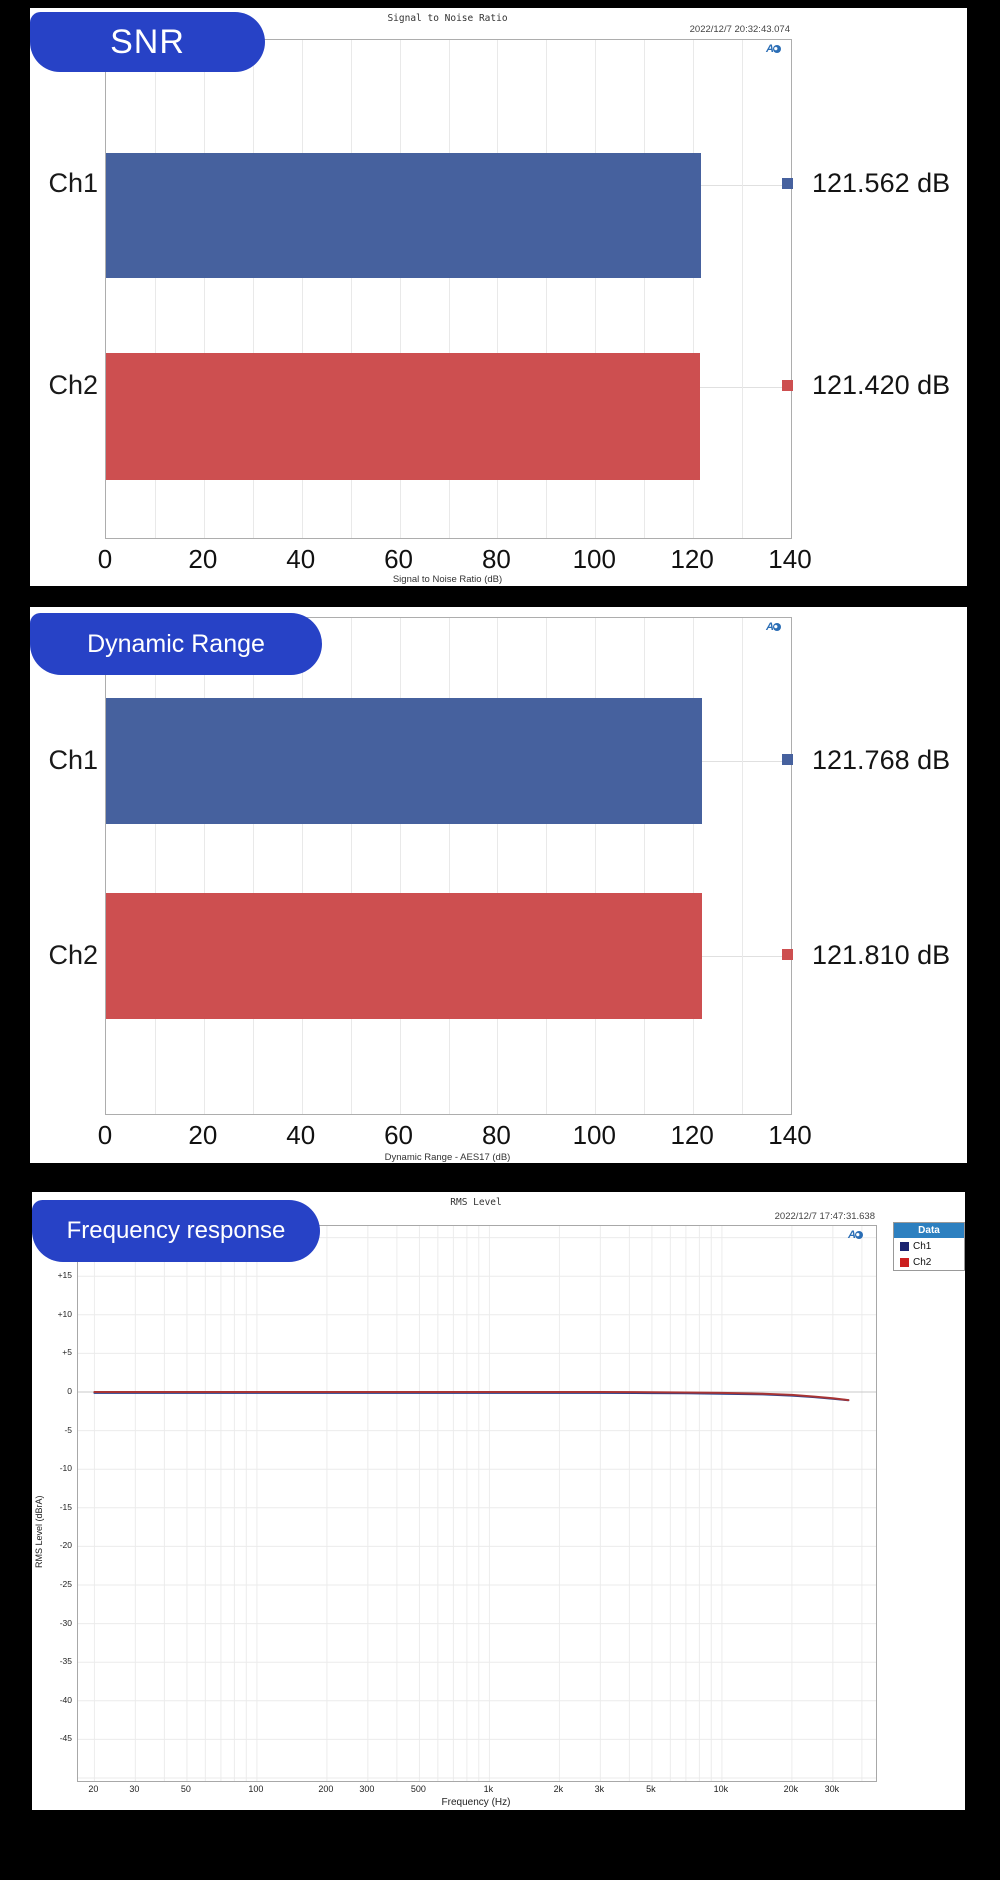 The width and height of the screenshot is (1000, 1880). I want to click on y-axis-tick-label: -45, so click(65, 1738).